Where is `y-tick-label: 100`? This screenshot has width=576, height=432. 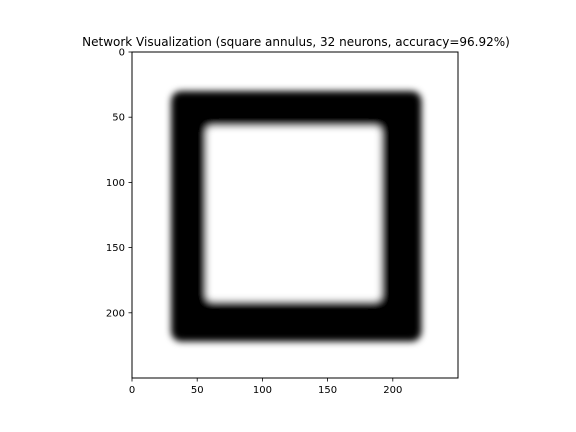
y-tick-label: 100 is located at coordinates (115, 183).